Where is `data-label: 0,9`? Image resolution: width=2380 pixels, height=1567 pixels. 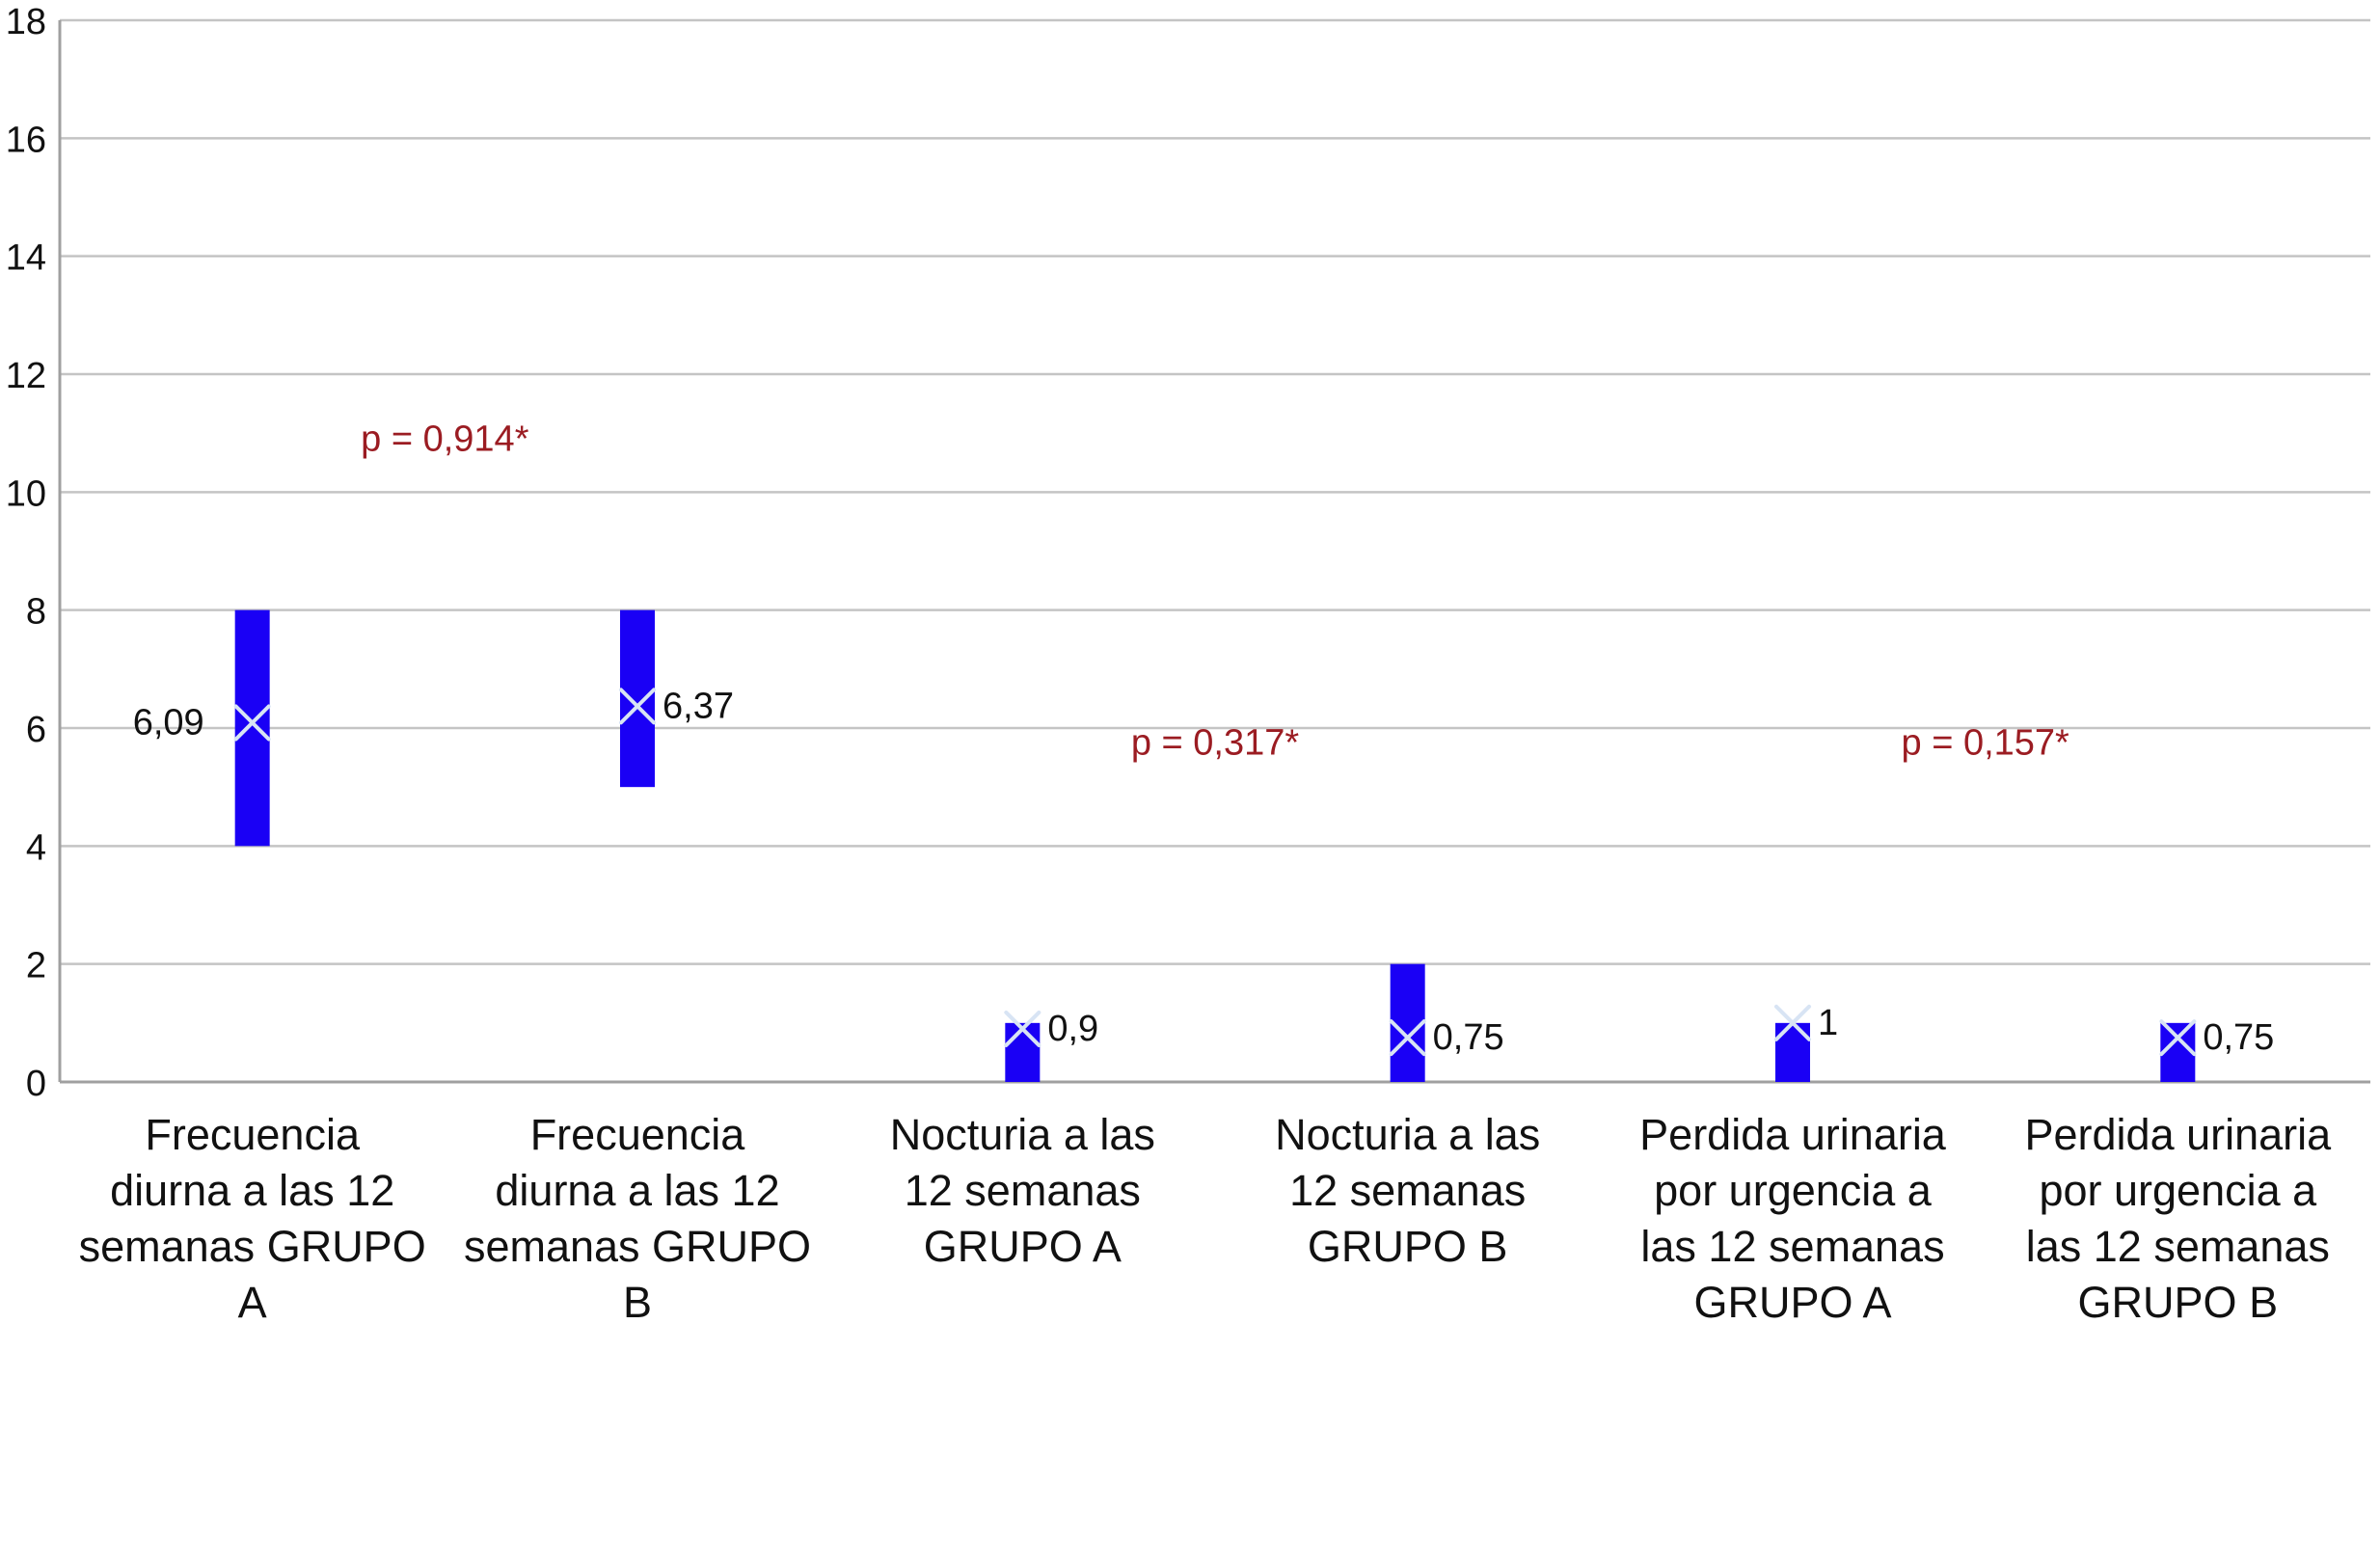
data-label: 0,9 is located at coordinates (1073, 1029).